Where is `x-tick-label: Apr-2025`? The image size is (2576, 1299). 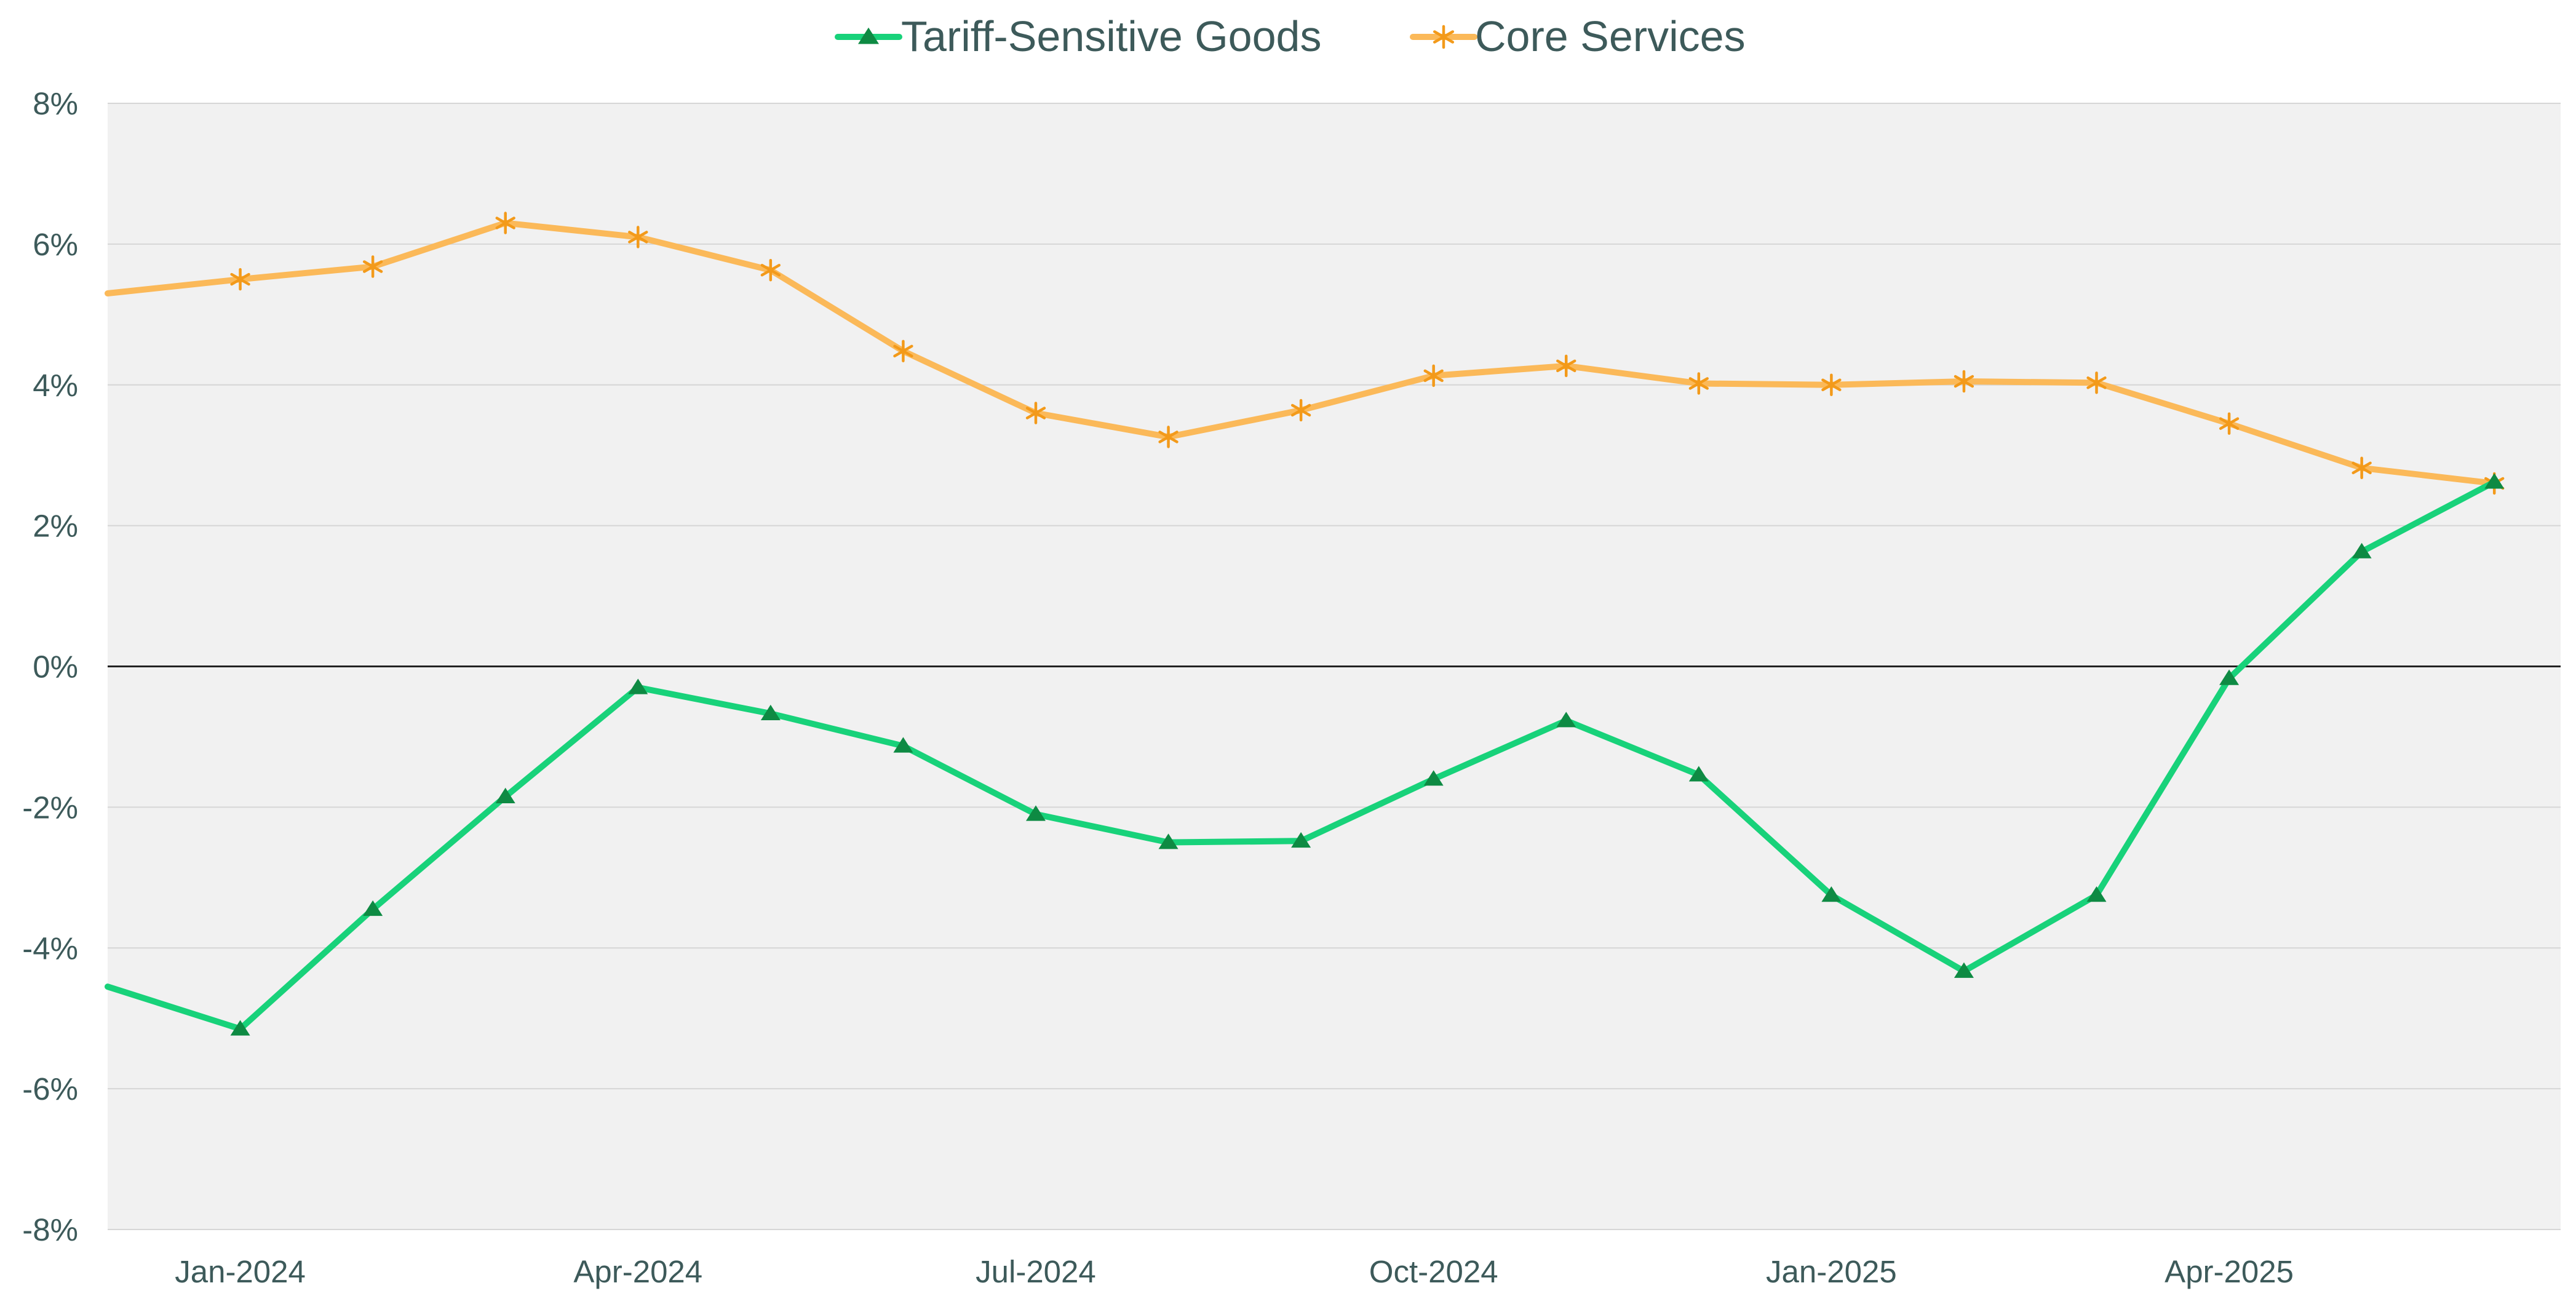
x-tick-label: Apr-2025 is located at coordinates (2229, 1272).